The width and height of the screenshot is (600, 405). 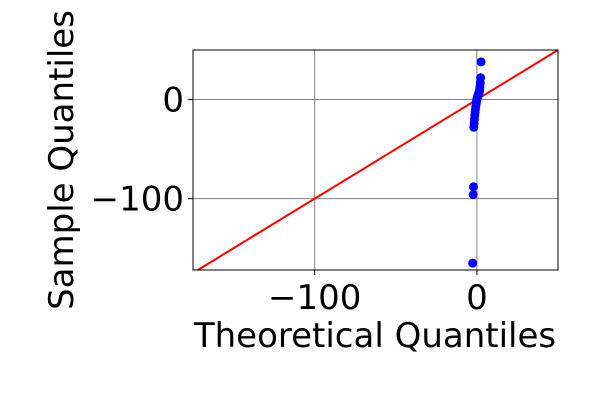 I want to click on x-axis-label: Theoretical Quantiles, so click(x=374, y=336).